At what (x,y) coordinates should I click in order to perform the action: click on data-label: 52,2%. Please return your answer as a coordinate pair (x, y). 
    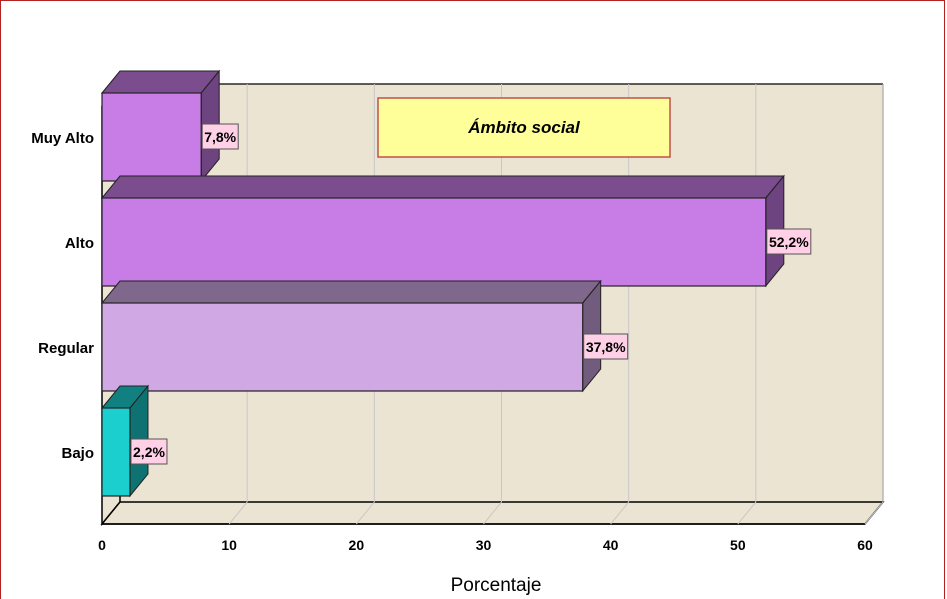
    Looking at the image, I should click on (789, 242).